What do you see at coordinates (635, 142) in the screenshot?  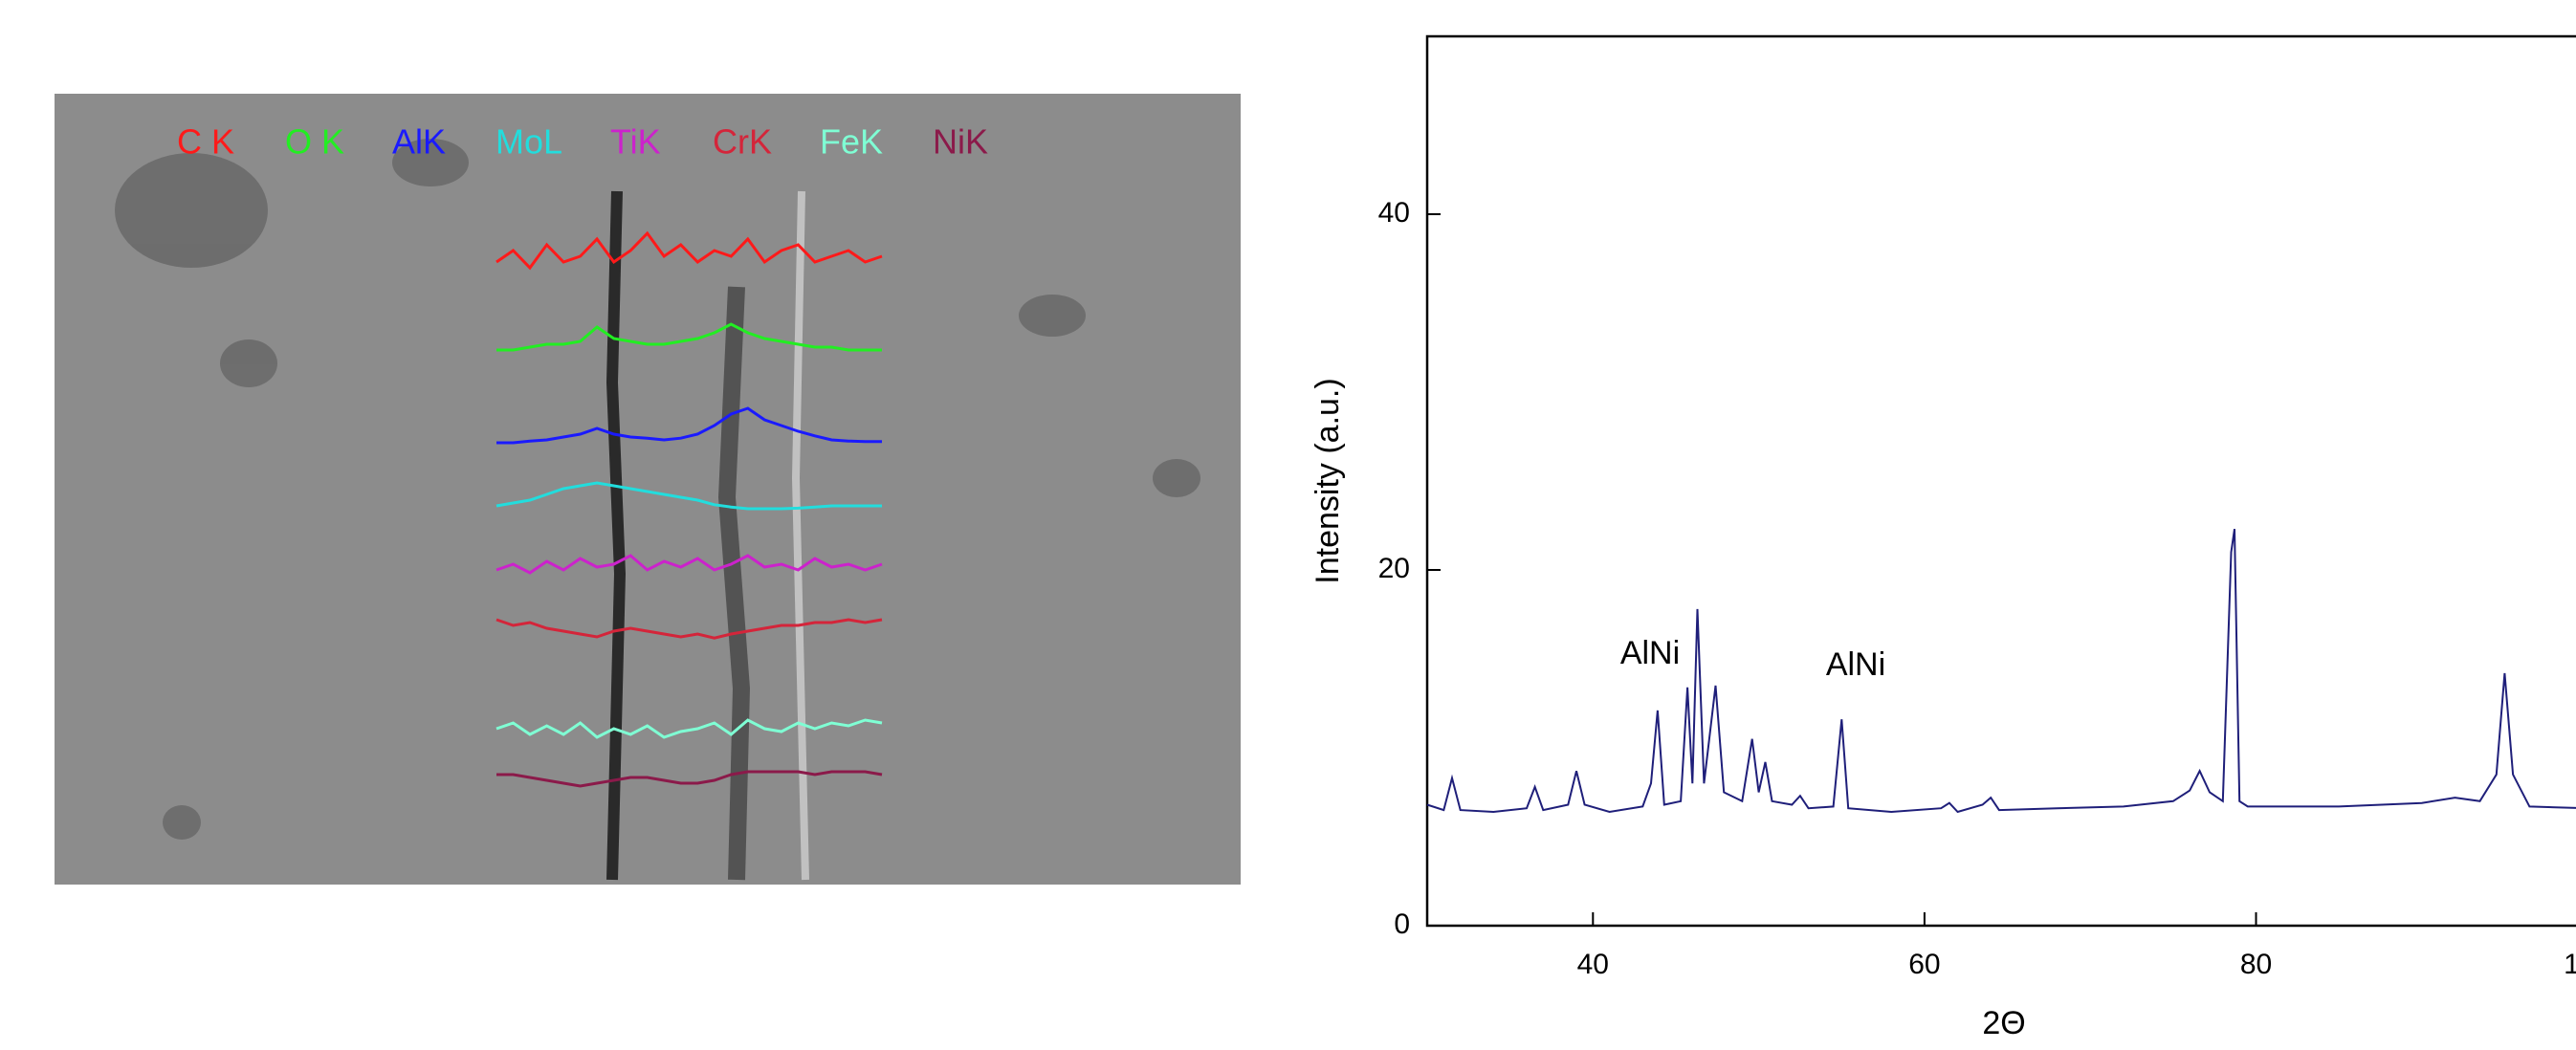 I see `legend-label: TiK` at bounding box center [635, 142].